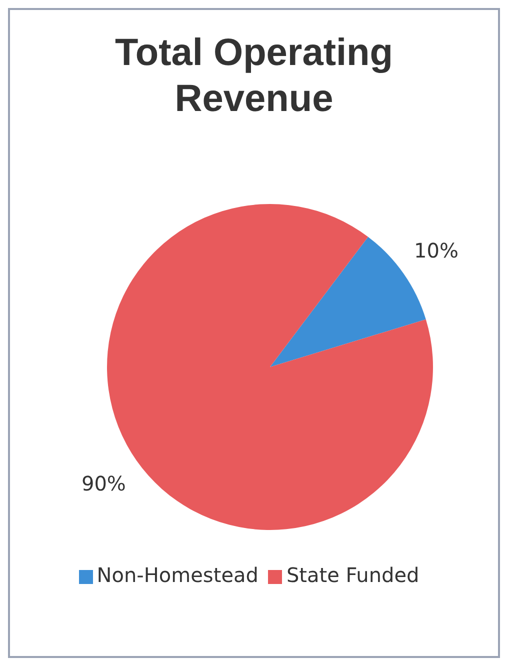 The height and width of the screenshot is (668, 508). I want to click on data-label: 10%, so click(436, 250).